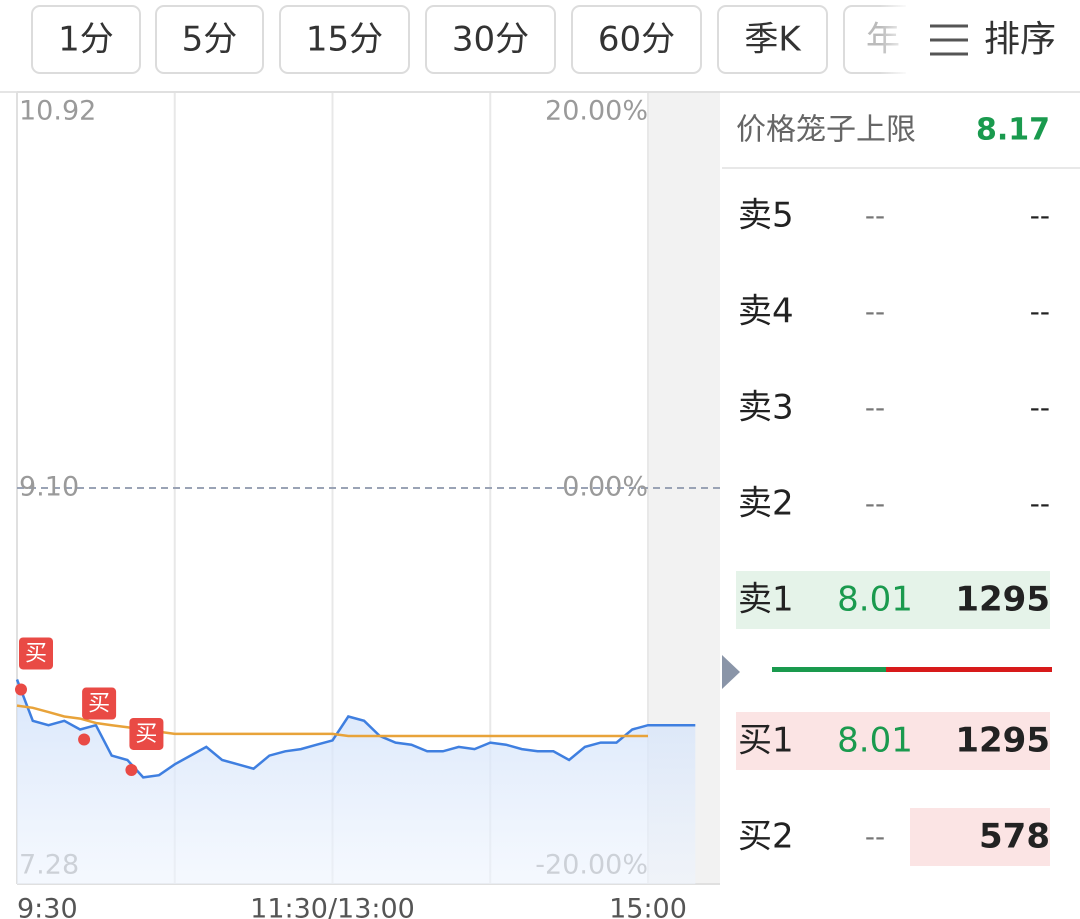  I want to click on tab-label: 60分, so click(636, 40).